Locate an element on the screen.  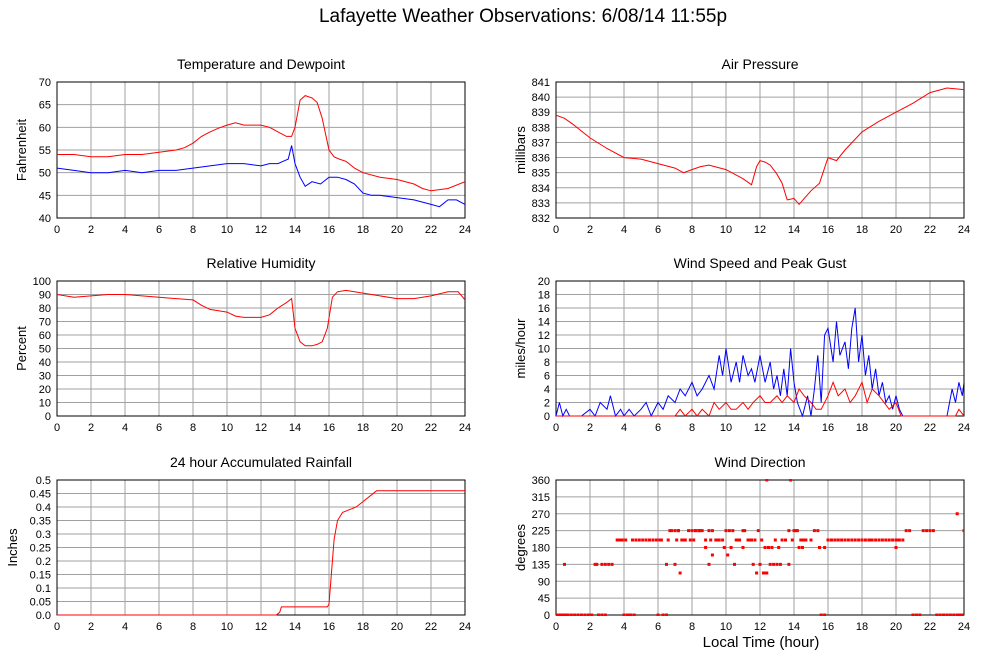
y-tick-label: 840 is located at coordinates (541, 98).